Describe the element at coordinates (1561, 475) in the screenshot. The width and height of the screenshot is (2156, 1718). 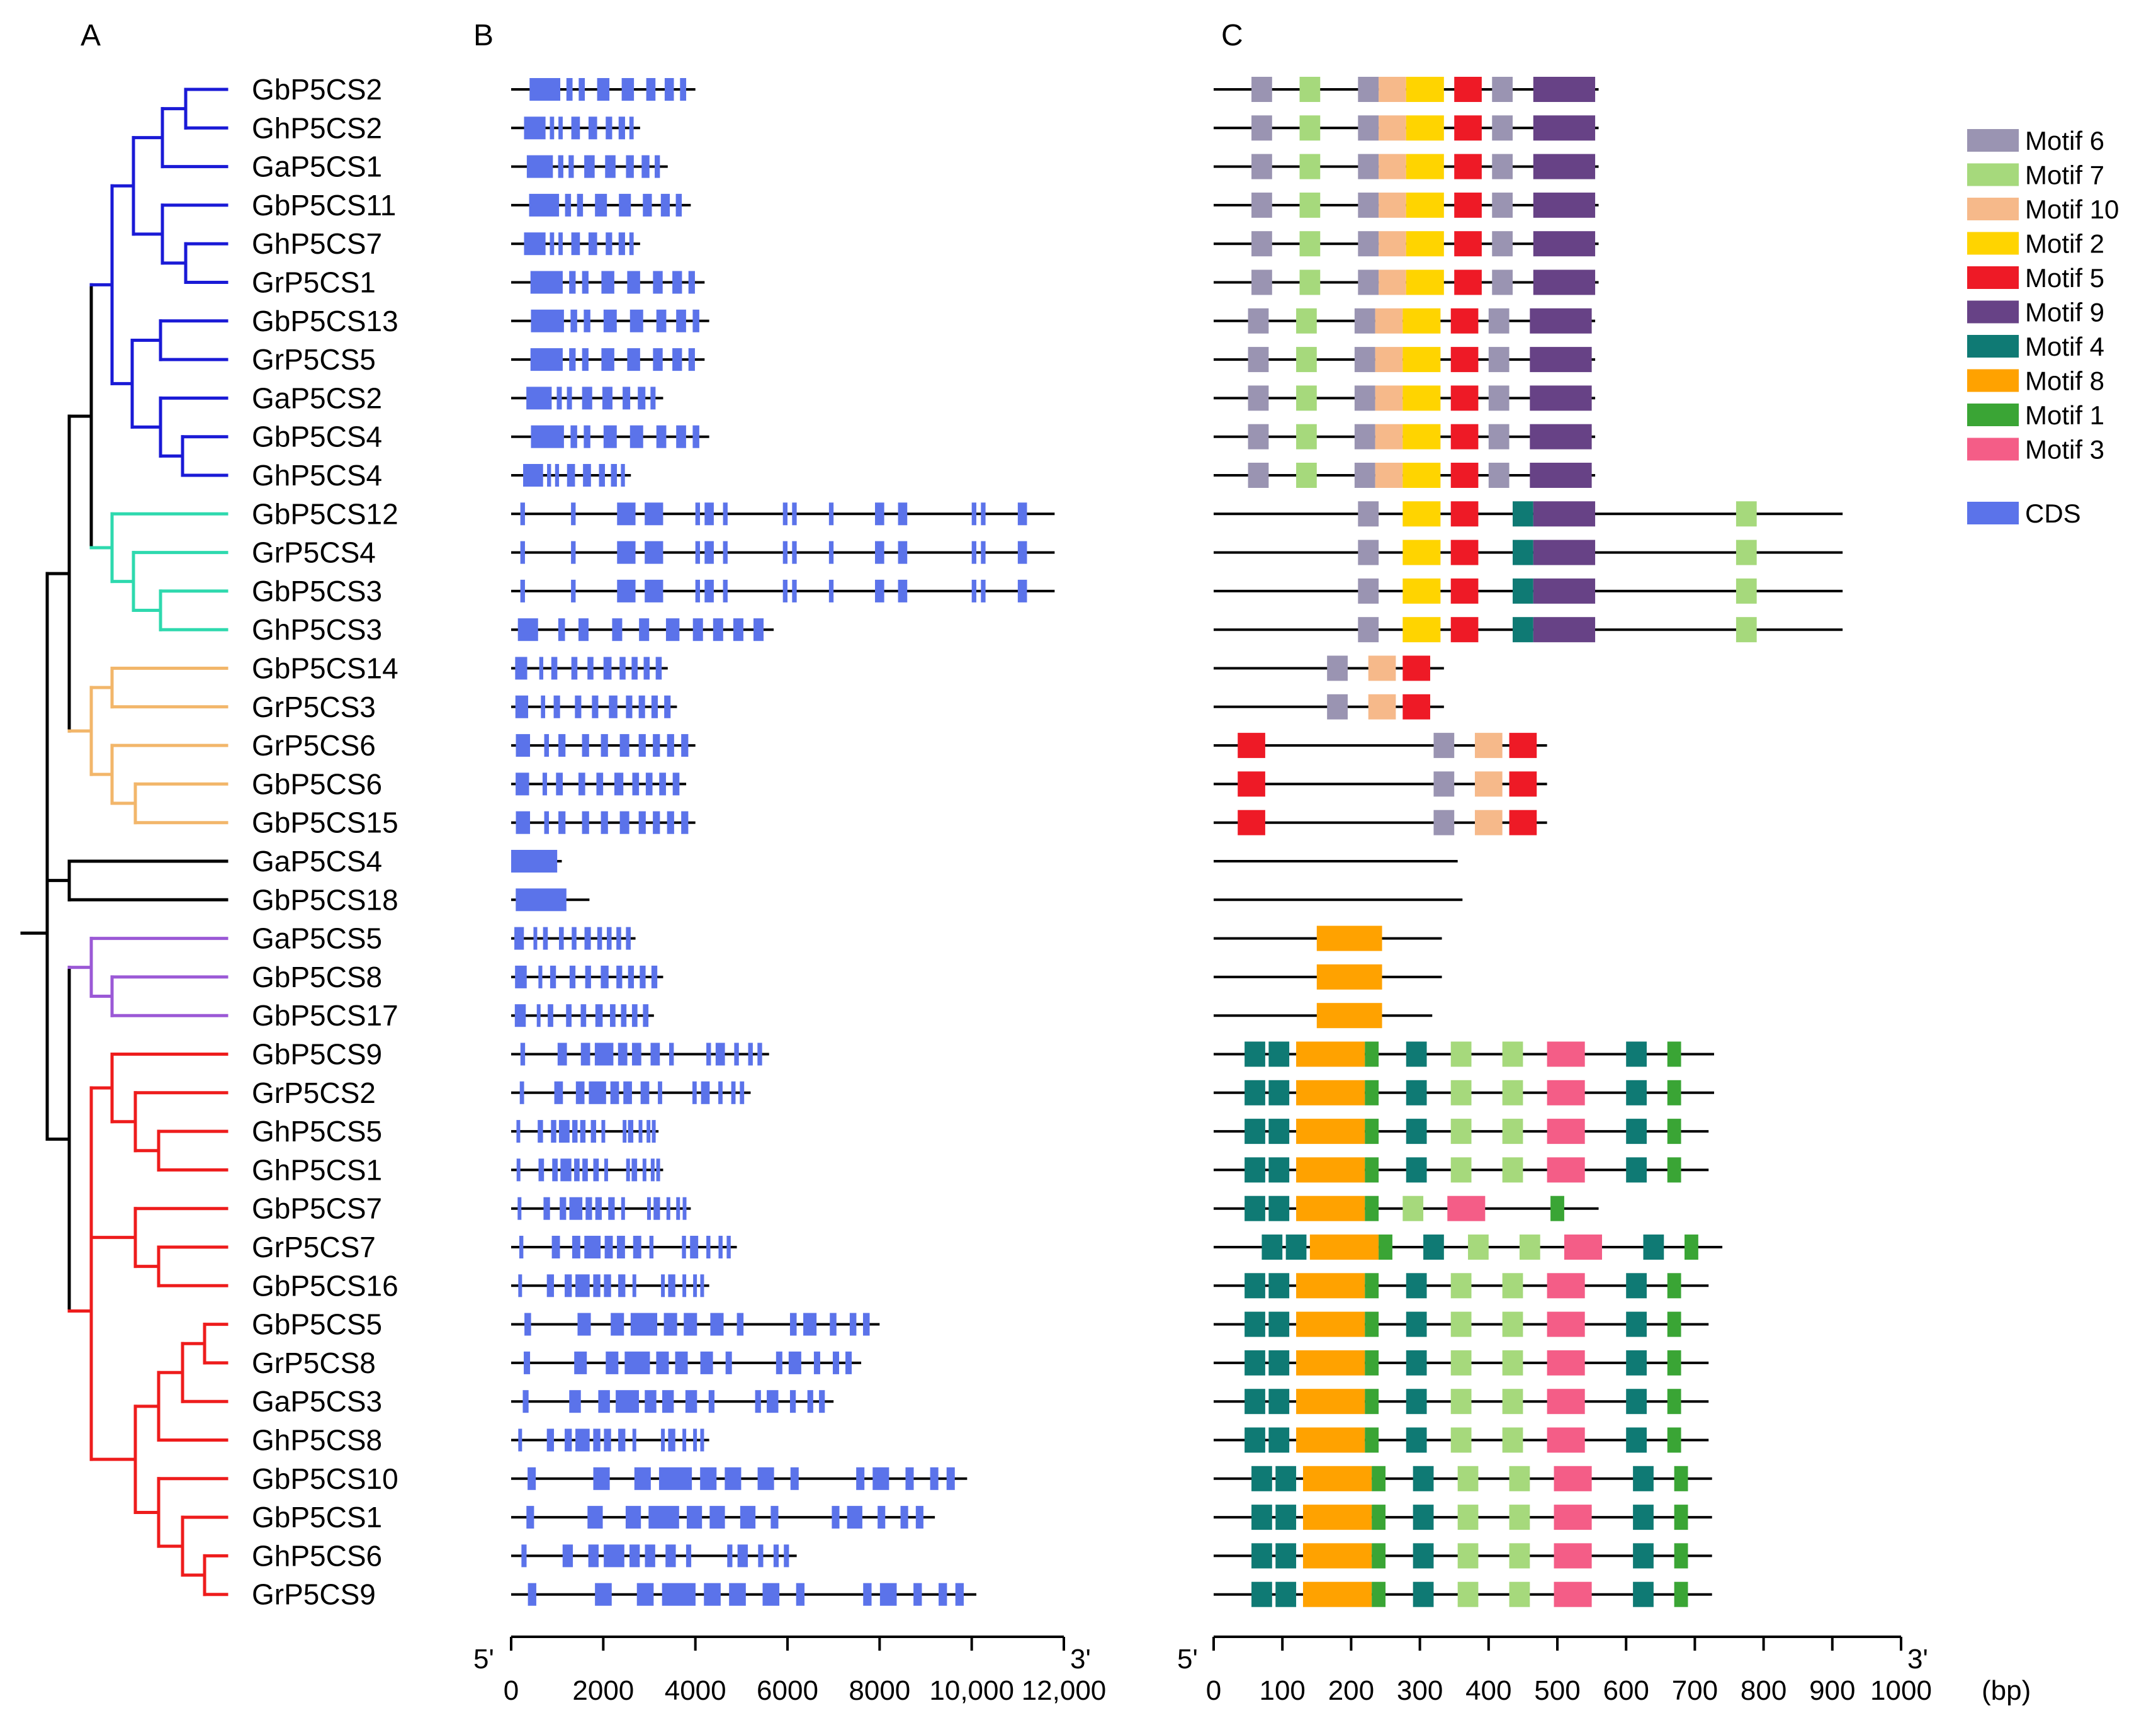
I see `motif-9-box` at that location.